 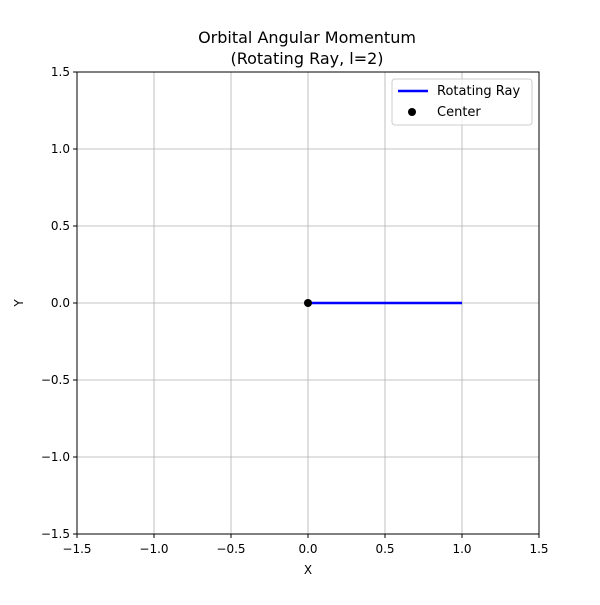 I want to click on x-tick-label: −1.0, so click(x=153, y=549).